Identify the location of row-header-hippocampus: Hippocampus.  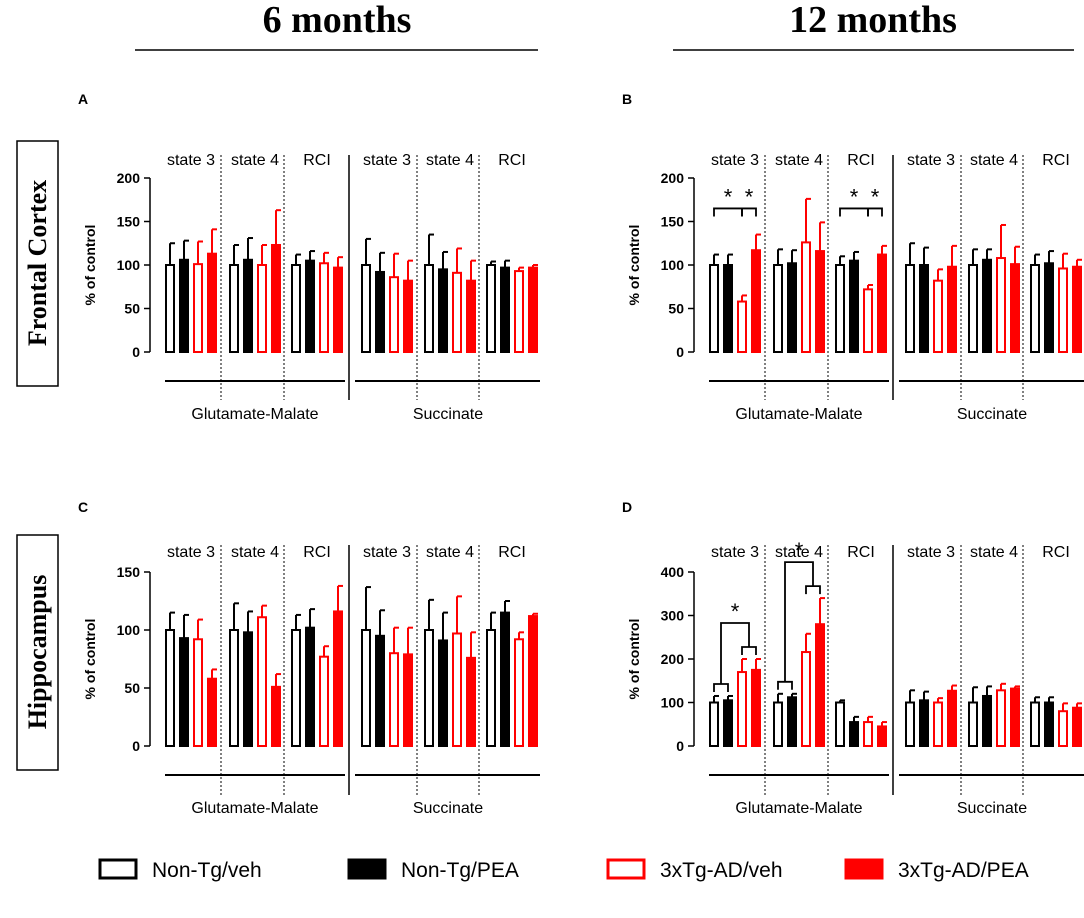
(37, 652).